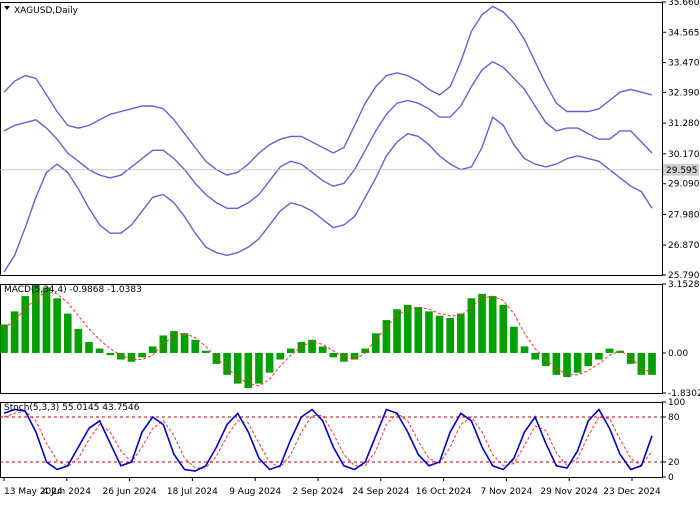 Image resolution: width=700 pixels, height=505 pixels. Describe the element at coordinates (444, 492) in the screenshot. I see `x-axis-tick-label: 16 Oct 2024` at that location.